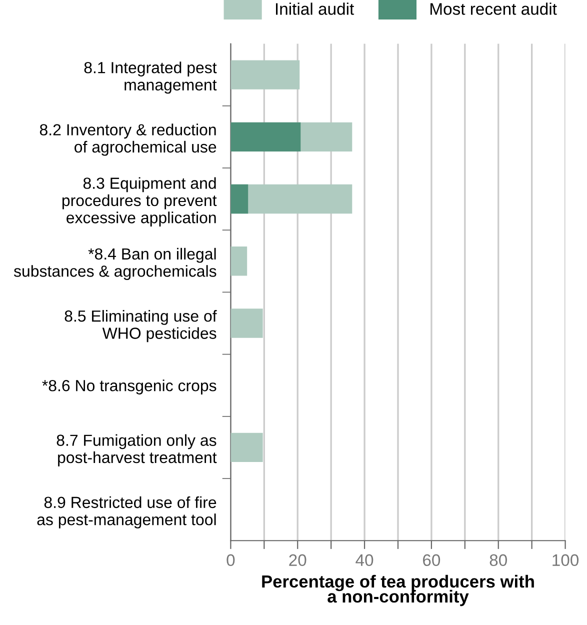 The image size is (587, 625). Describe the element at coordinates (565, 560) in the screenshot. I see `x-tick-label: 100` at that location.